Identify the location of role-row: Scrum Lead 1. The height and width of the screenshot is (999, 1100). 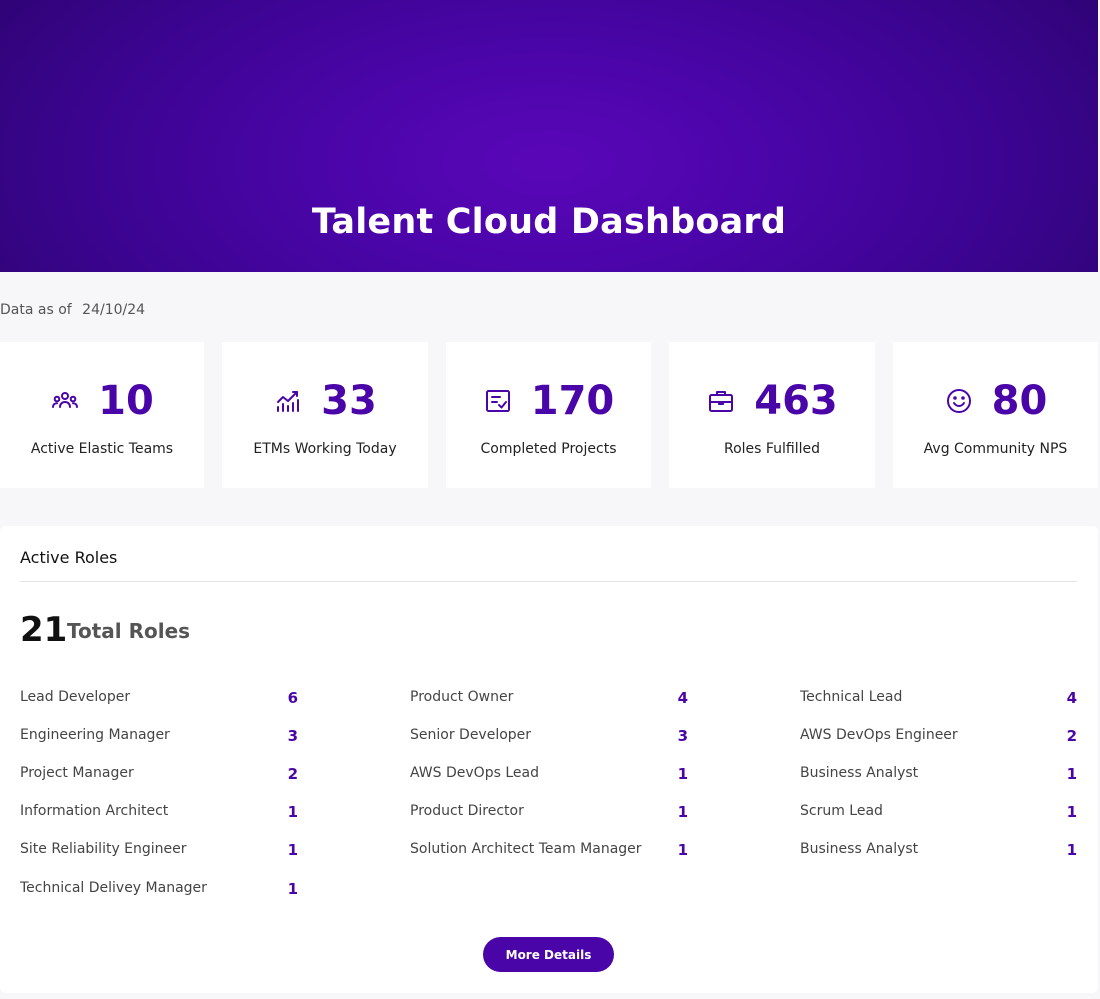
(938, 813).